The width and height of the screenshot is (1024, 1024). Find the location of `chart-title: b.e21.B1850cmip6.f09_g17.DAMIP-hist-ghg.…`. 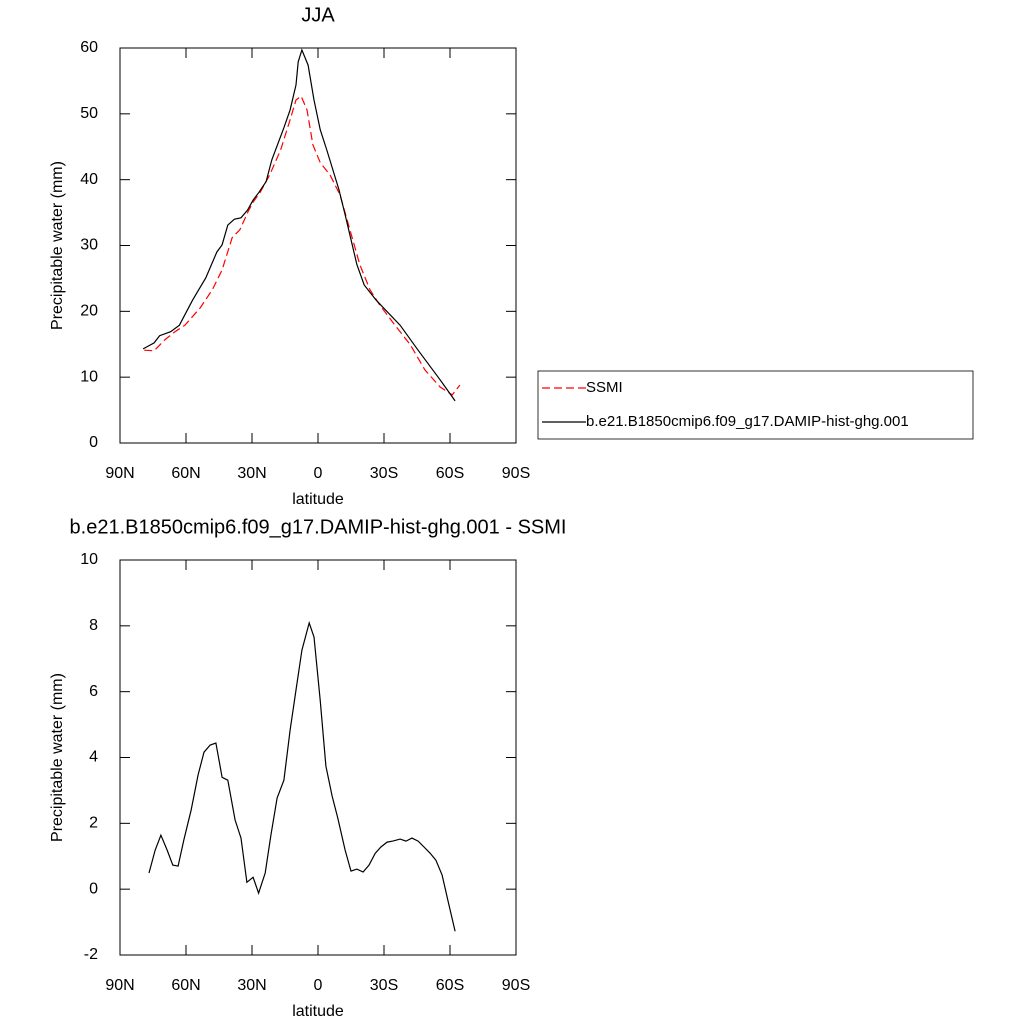

chart-title: b.e21.B1850cmip6.f09_g17.DAMIP-hist-ghg.… is located at coordinates (318, 527).